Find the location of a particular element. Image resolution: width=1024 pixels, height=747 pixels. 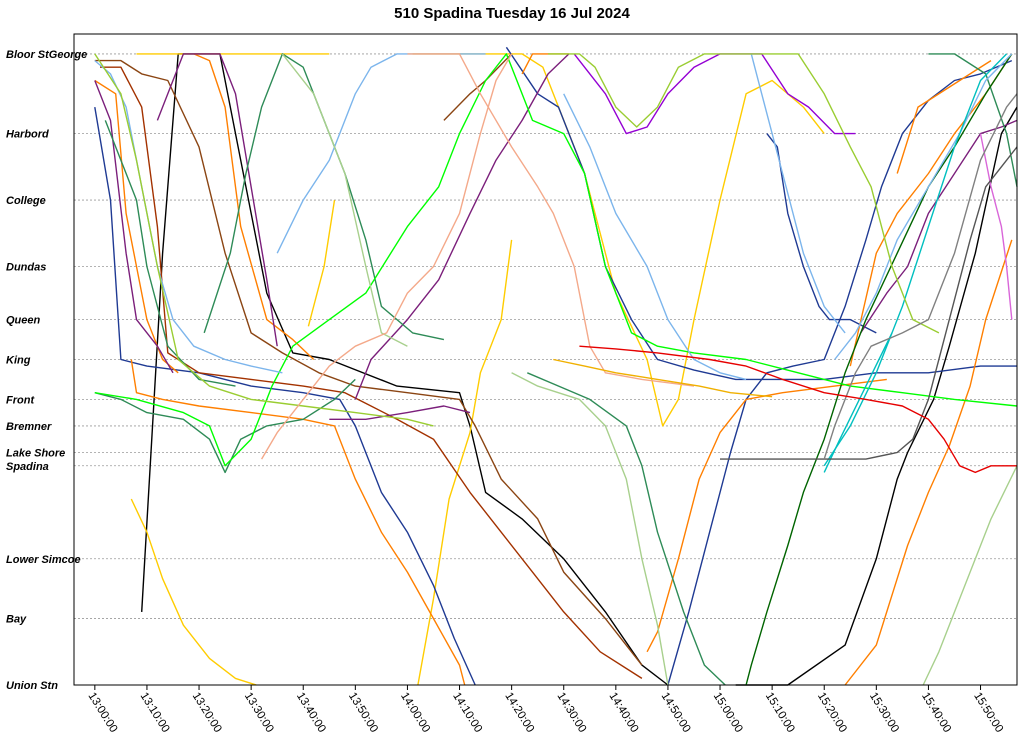

stop-label-12: Union Stn is located at coordinates (32, 686).